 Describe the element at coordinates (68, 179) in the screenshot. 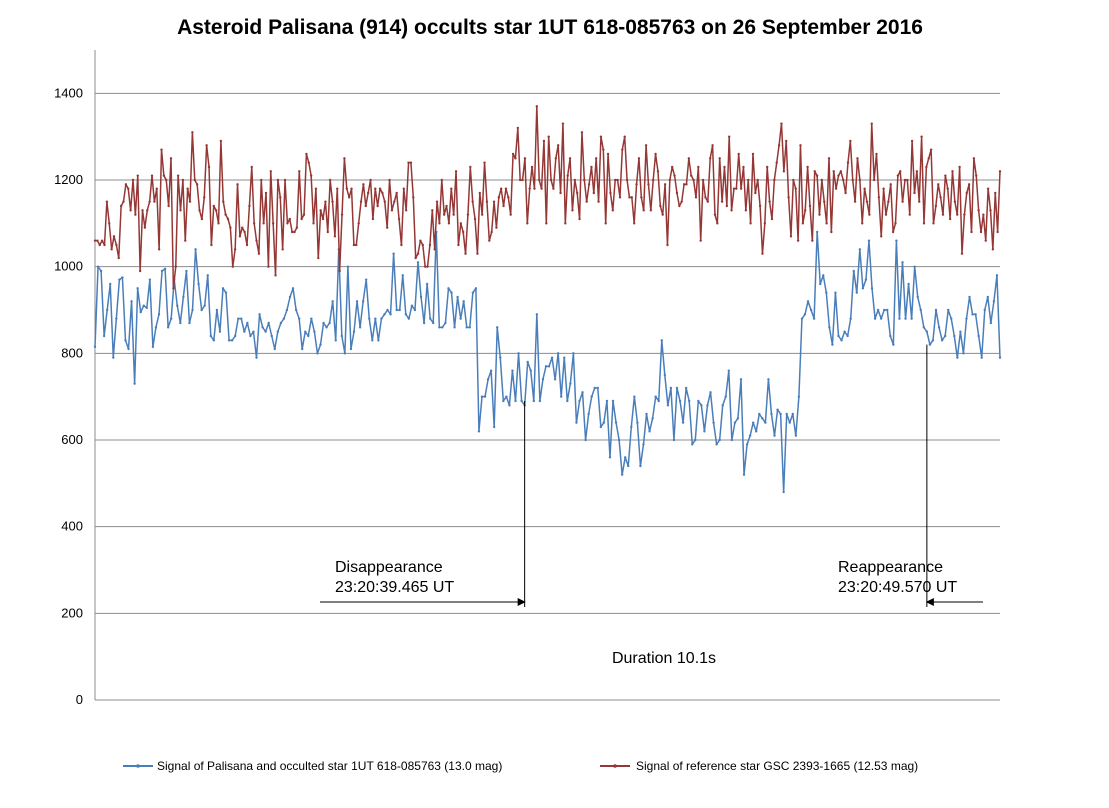

I see `y-tick-label-1200: 1200` at that location.